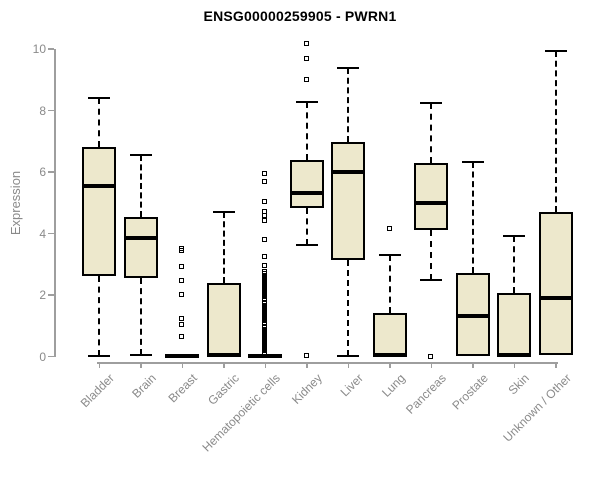 The height and width of the screenshot is (500, 600). I want to click on whisker-lower-brain, so click(140, 317).